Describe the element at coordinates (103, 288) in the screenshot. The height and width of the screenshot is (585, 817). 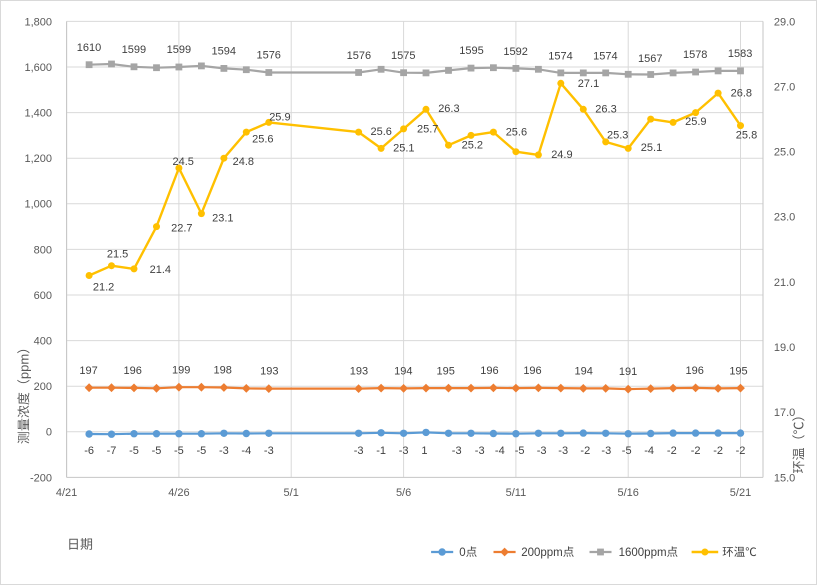
I see `svg-text: 21.2` at that location.